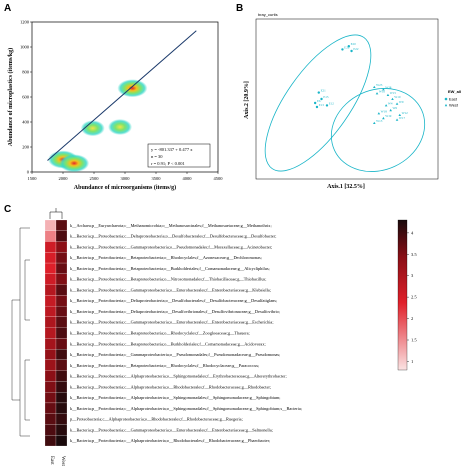 The height and width of the screenshot is (474, 474). I want to click on point-label: E26, so click(347, 47).